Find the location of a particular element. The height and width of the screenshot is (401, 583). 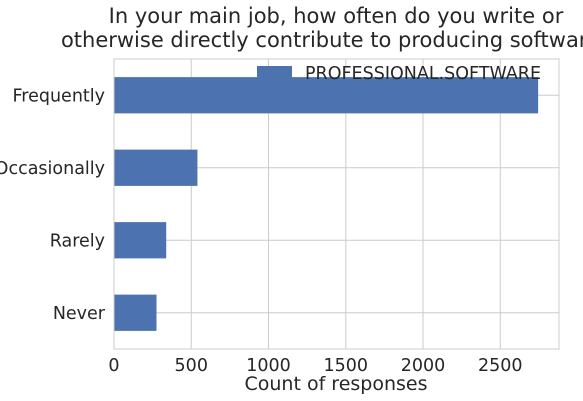

bar-never is located at coordinates (135, 312).